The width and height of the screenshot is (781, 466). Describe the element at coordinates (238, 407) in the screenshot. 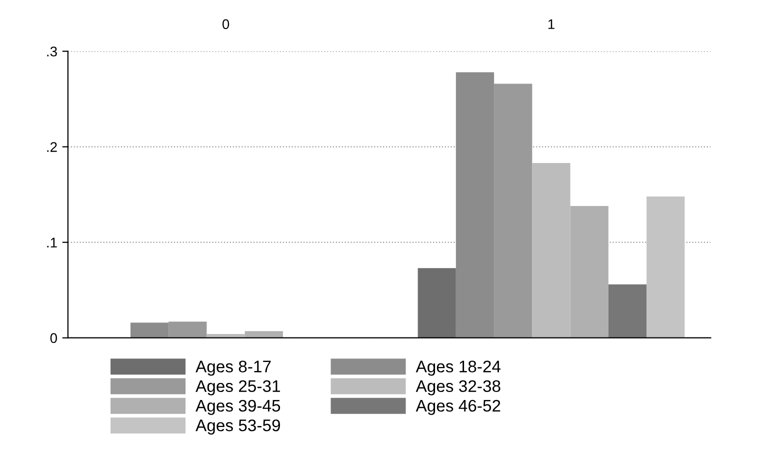

I see `legend-label: Ages 39-45` at that location.